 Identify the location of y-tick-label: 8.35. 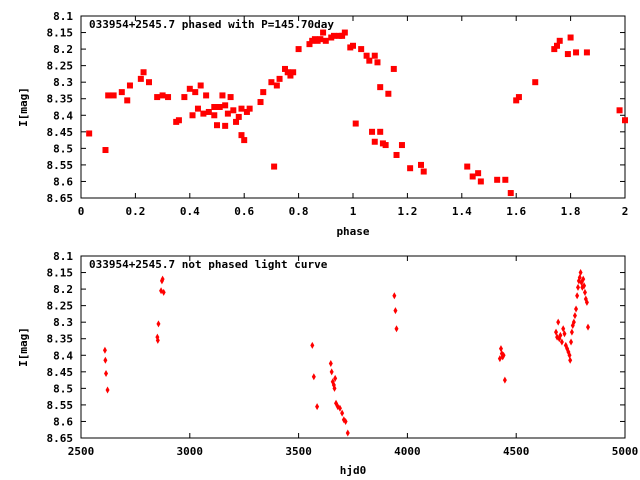
(60, 339).